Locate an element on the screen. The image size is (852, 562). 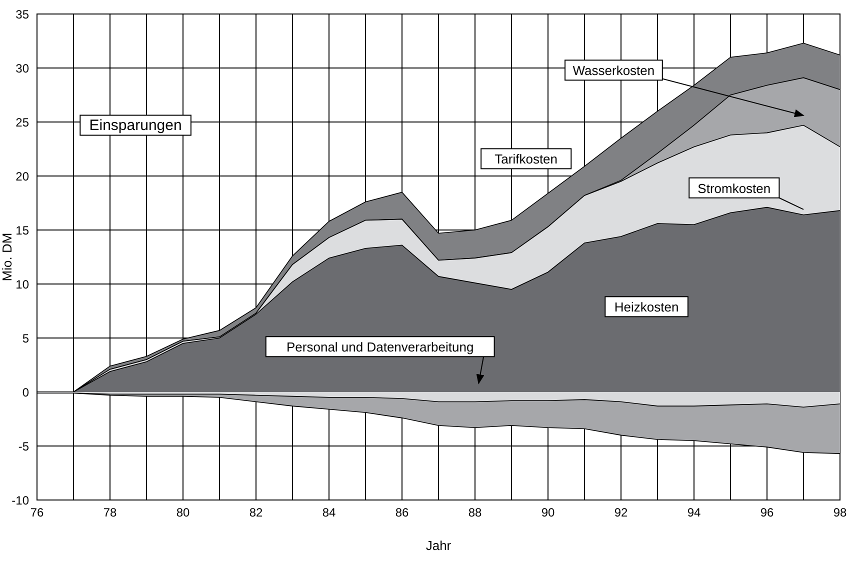
y-tick-label: 0 is located at coordinates (26, 392).